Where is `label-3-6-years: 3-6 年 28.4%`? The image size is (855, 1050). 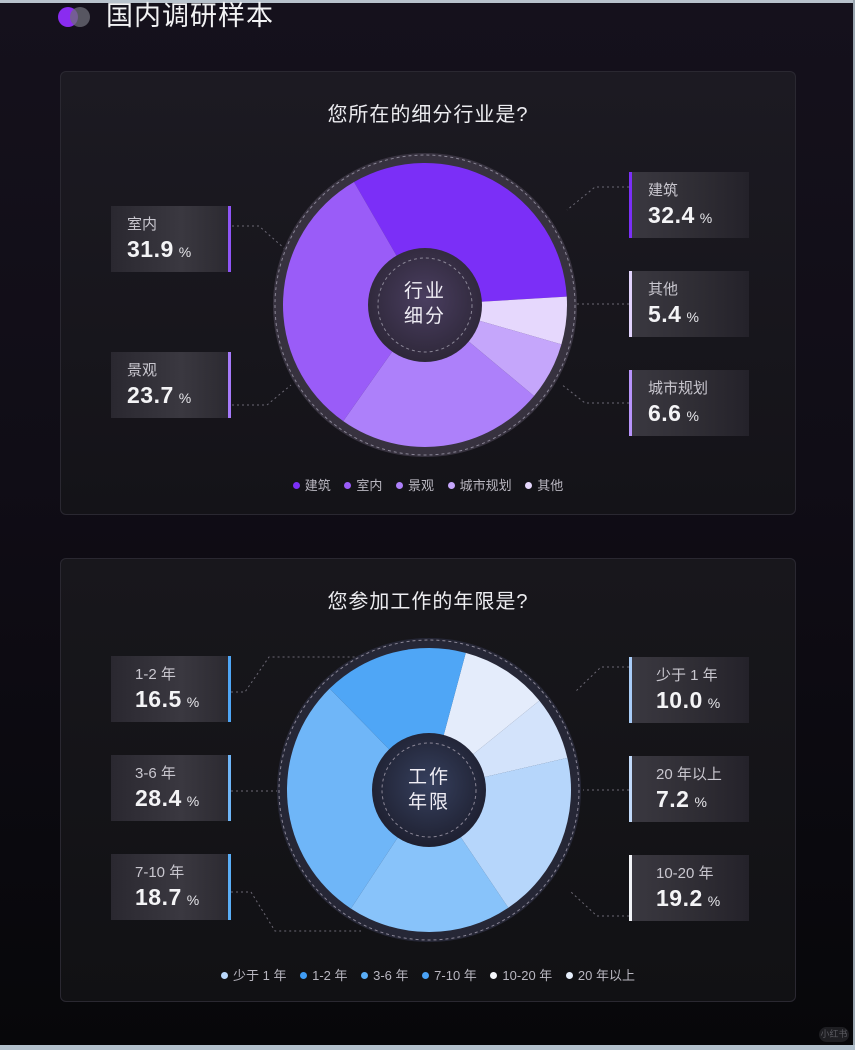 label-3-6-years: 3-6 年 28.4% is located at coordinates (171, 788).